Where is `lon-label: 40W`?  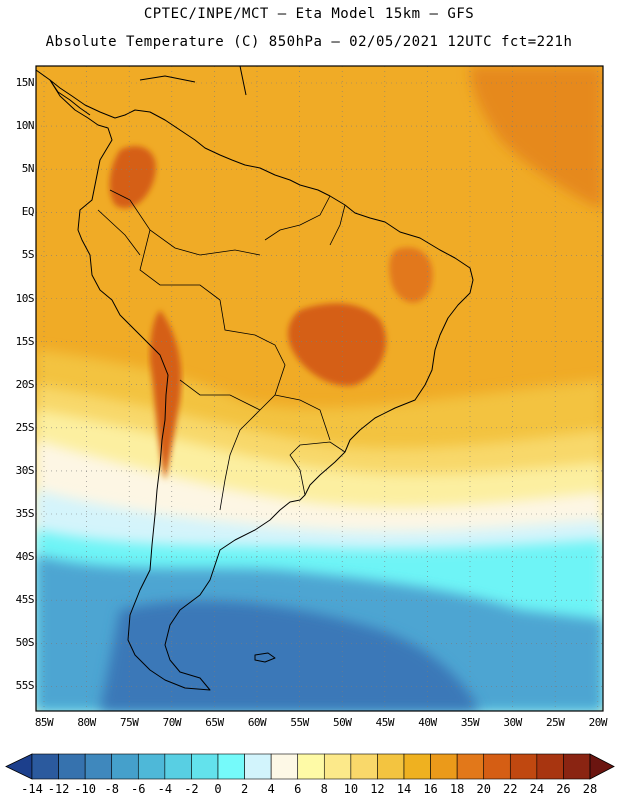 lon-label: 40W is located at coordinates (427, 722).